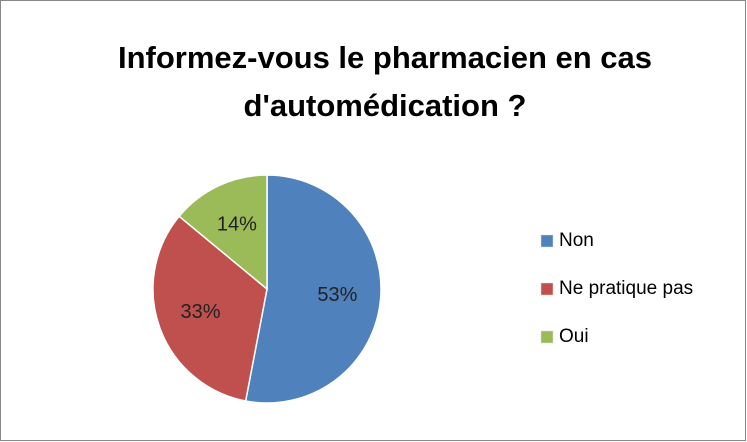  What do you see at coordinates (200, 312) in the screenshot?
I see `data-label: 33%` at bounding box center [200, 312].